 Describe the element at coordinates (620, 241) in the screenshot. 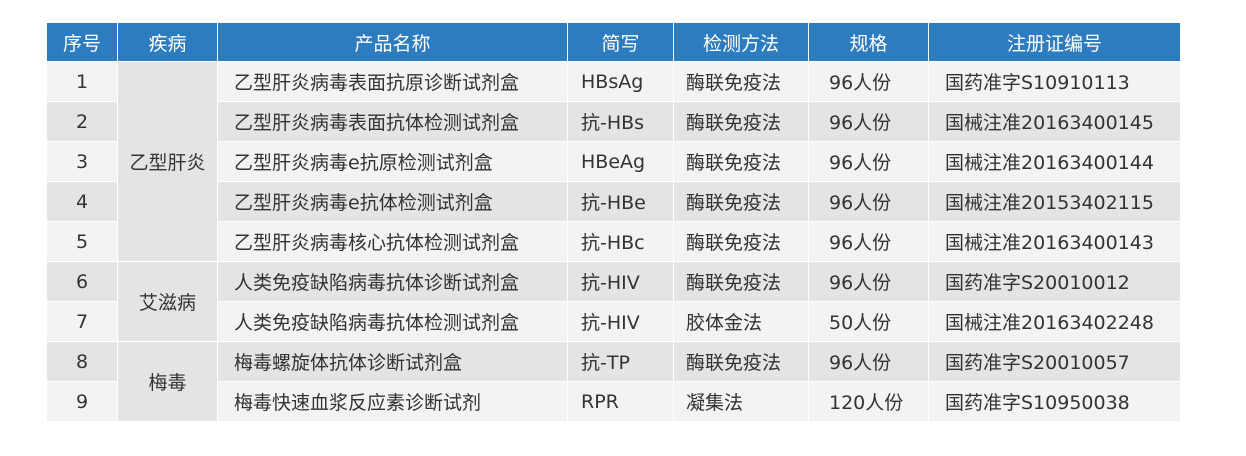

I see `cell-abbreviation: 抗-HBc` at that location.